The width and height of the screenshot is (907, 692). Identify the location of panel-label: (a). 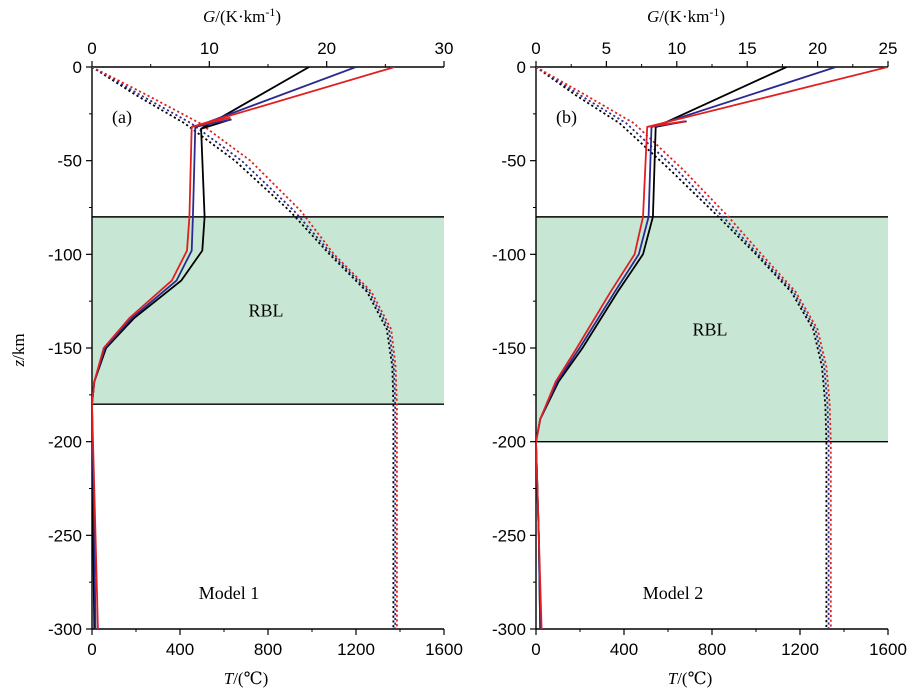
(122, 117).